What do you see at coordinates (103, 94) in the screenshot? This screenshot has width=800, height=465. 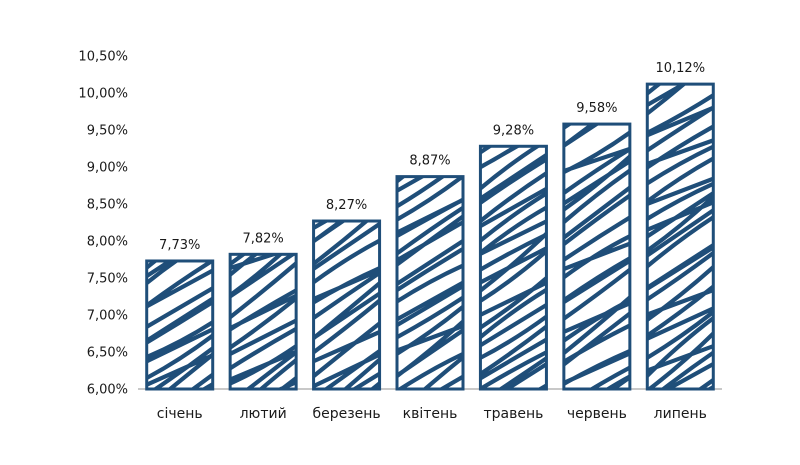 I see `y-tick-label: 10,00%` at bounding box center [103, 94].